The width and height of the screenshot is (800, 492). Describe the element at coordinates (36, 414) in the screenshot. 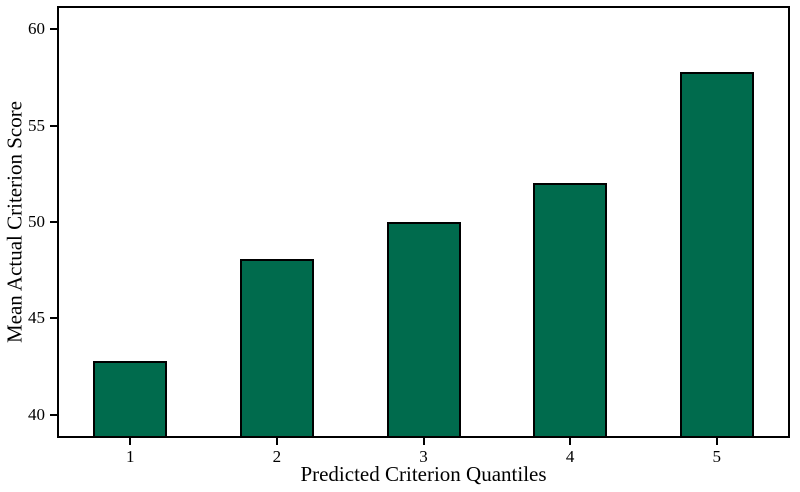

I see `y-tick-label: 40` at that location.